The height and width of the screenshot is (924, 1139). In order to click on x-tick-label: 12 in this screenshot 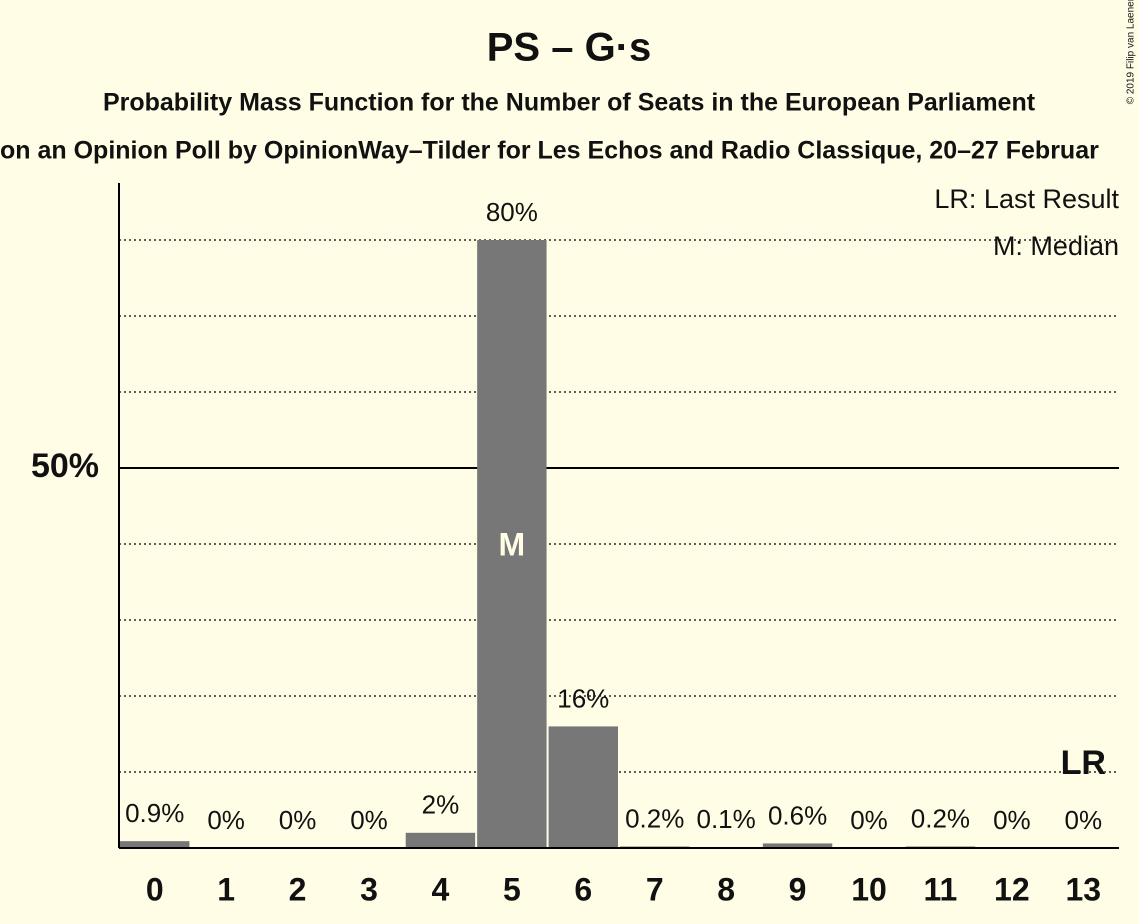, I will do `click(1012, 889)`.